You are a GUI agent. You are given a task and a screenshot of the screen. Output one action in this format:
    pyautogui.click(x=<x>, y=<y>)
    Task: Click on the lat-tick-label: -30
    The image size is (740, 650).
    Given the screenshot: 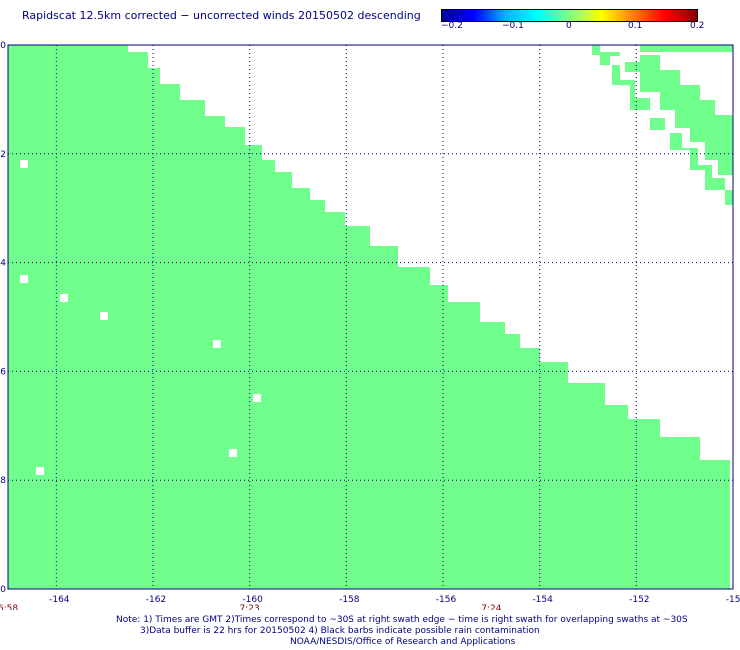 What is the action you would take?
    pyautogui.click(x=3, y=46)
    